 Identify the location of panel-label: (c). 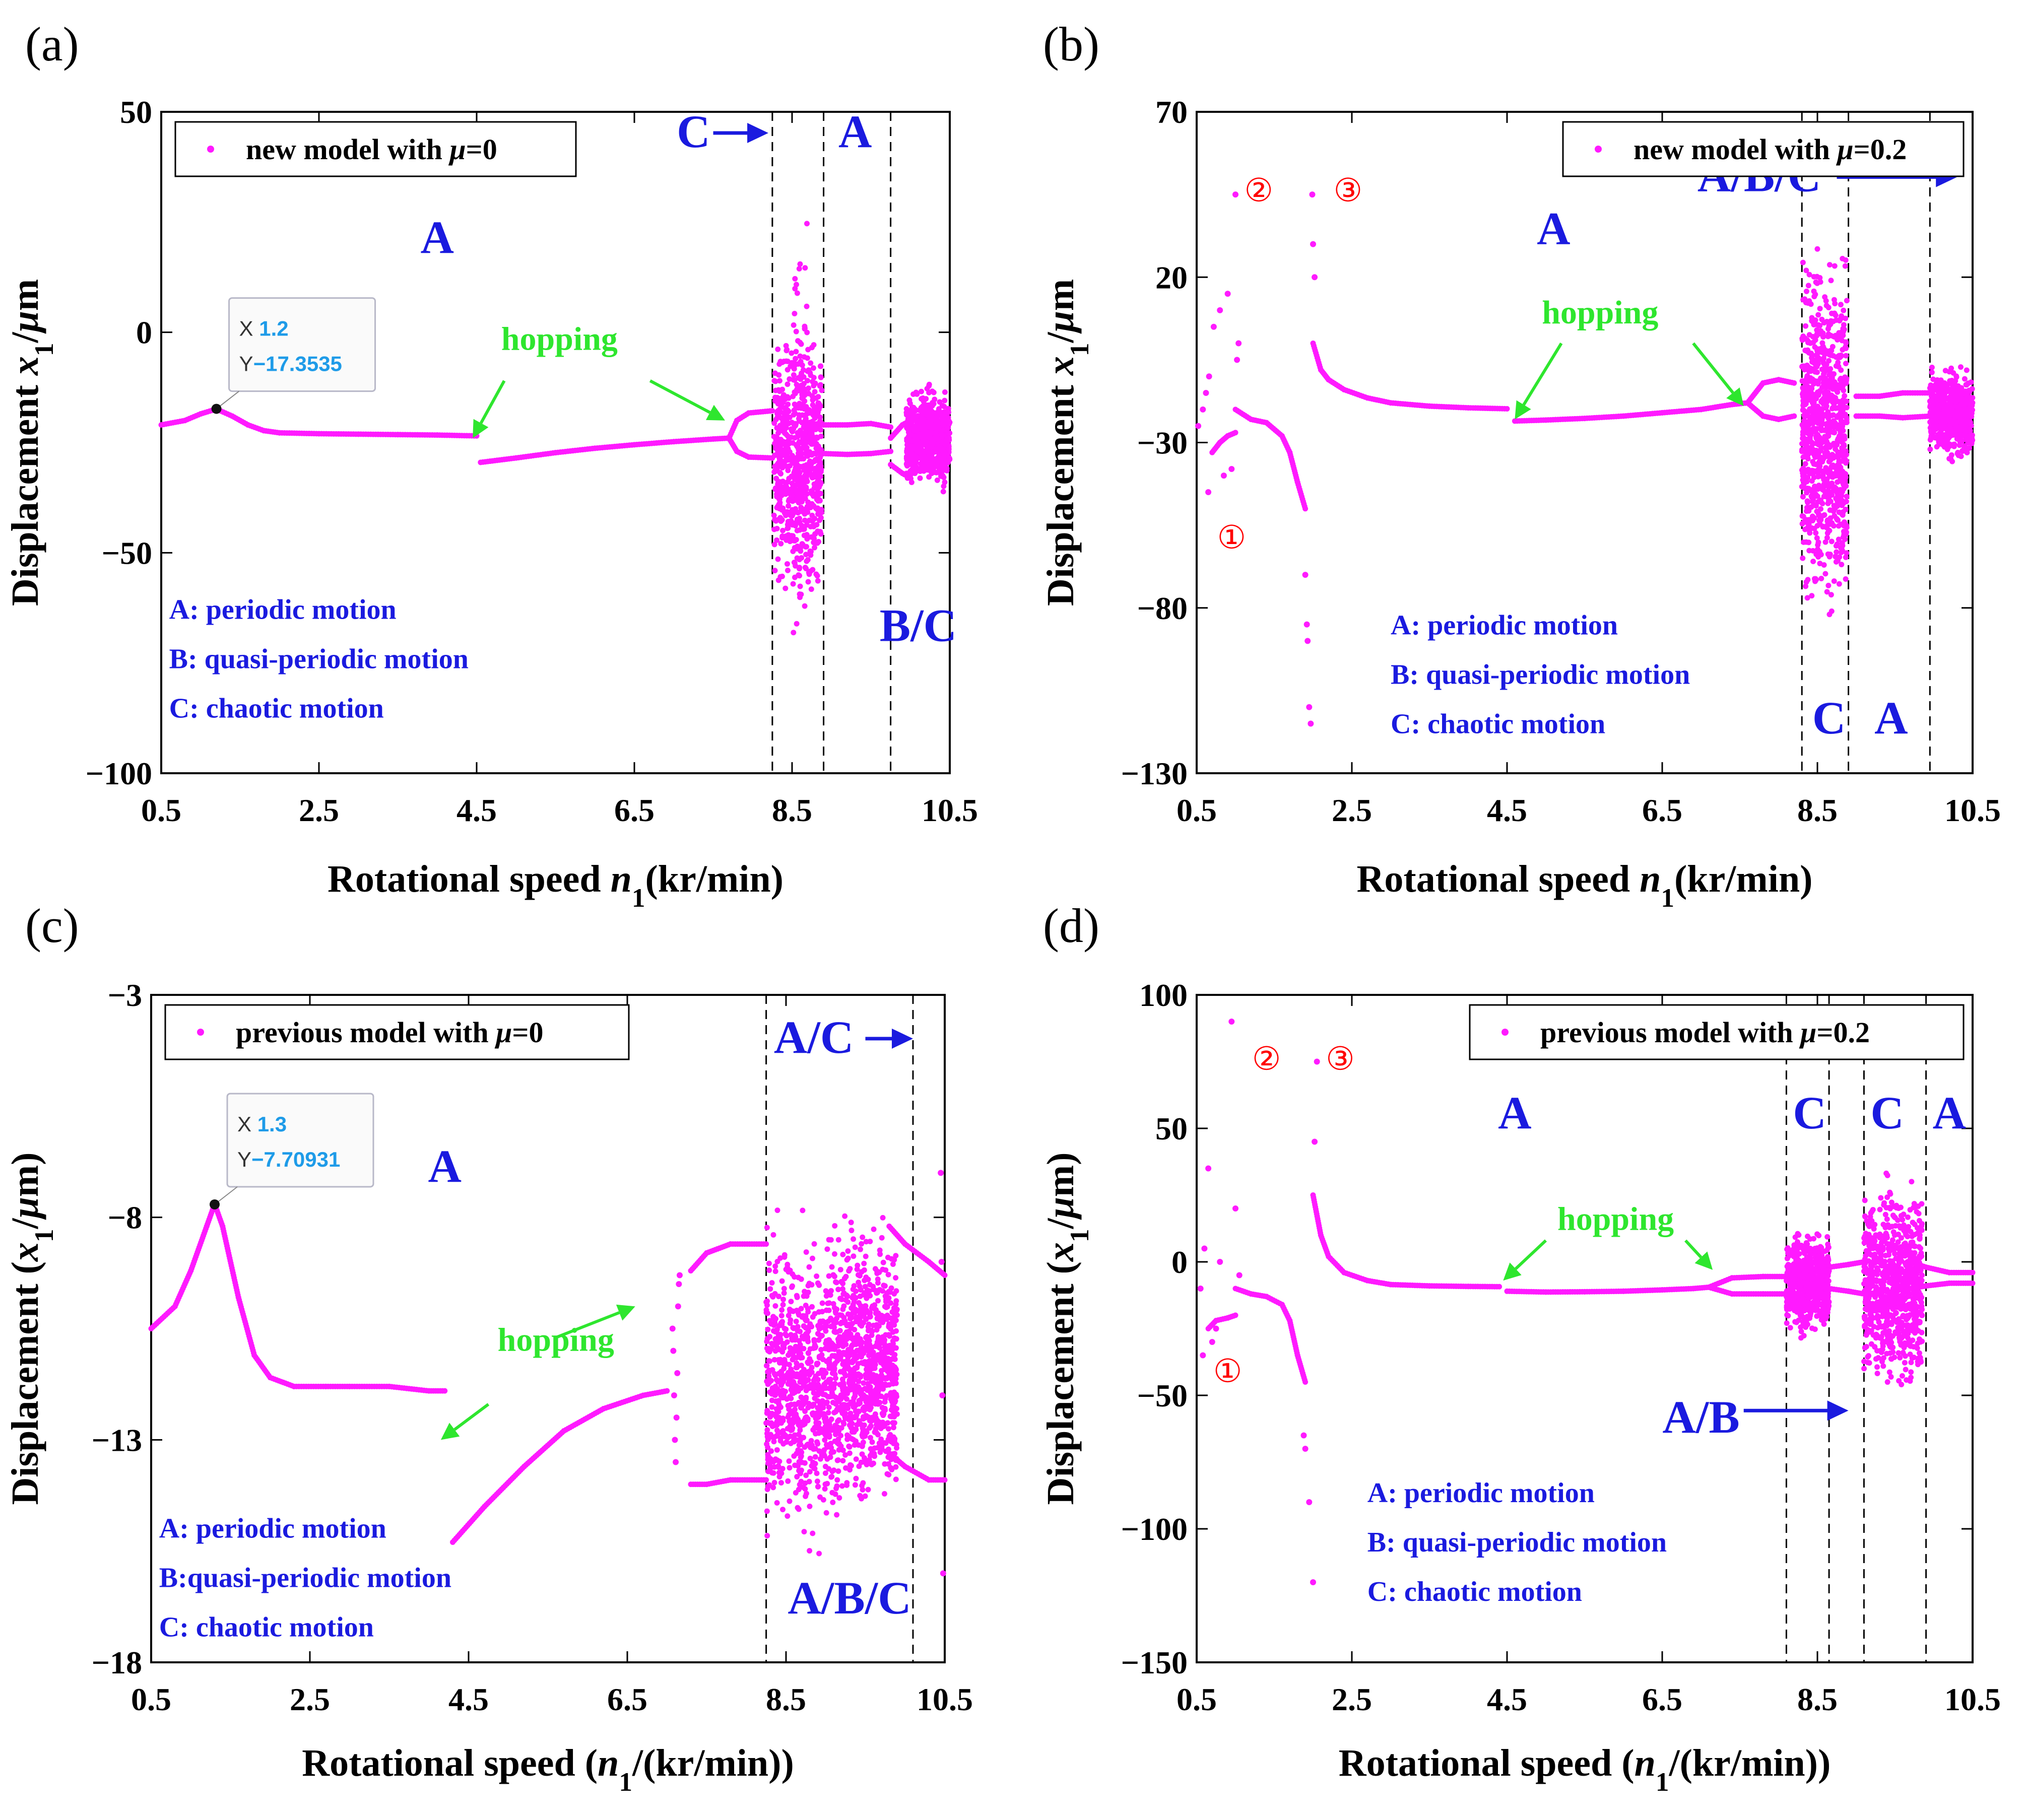
(52, 926).